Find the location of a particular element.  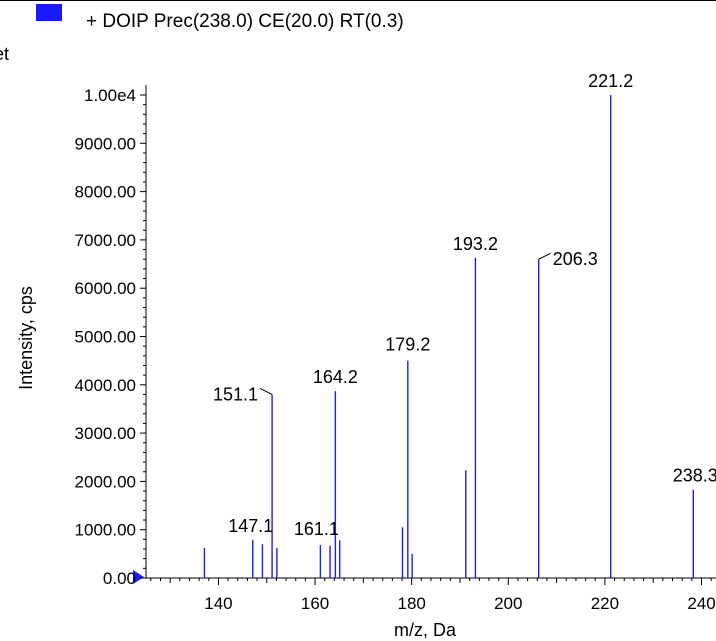

legend-label: + DOIP Prec(238.0) CE(20.0) RT(0.3) is located at coordinates (245, 21).